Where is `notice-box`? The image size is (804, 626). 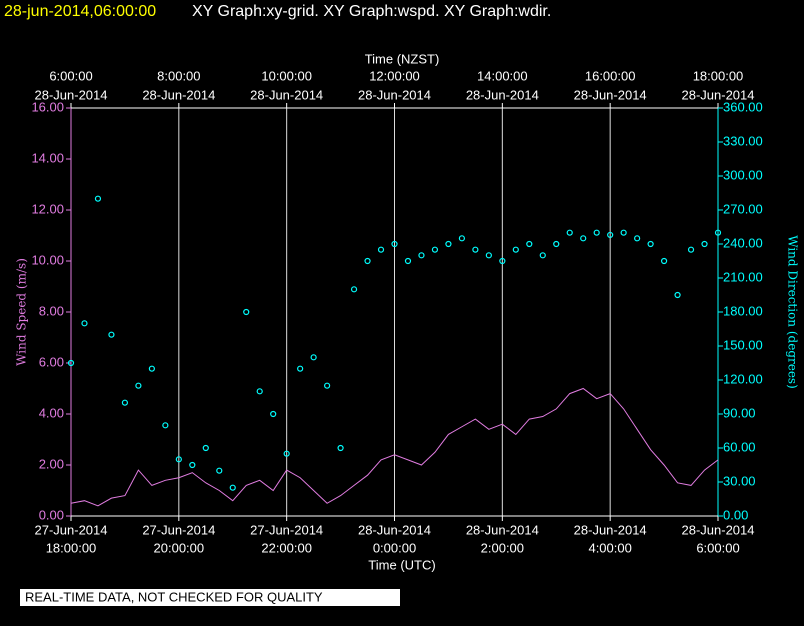
notice-box is located at coordinates (210, 597).